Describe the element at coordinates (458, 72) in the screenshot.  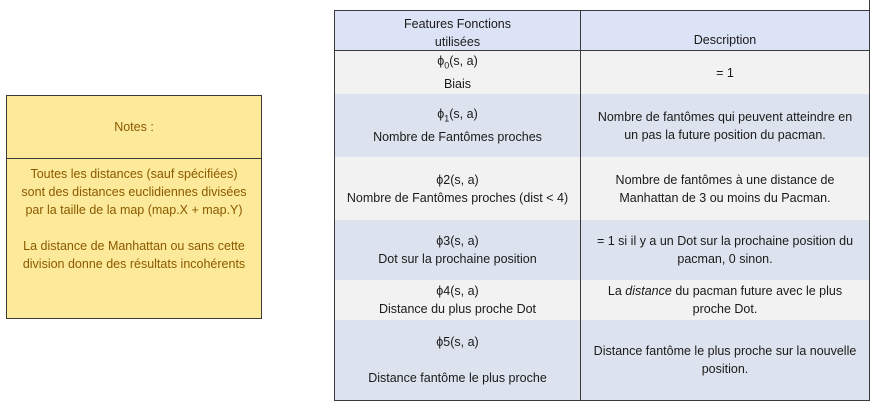
I see `feature-cell: ϕ0(s, a) Biais` at that location.